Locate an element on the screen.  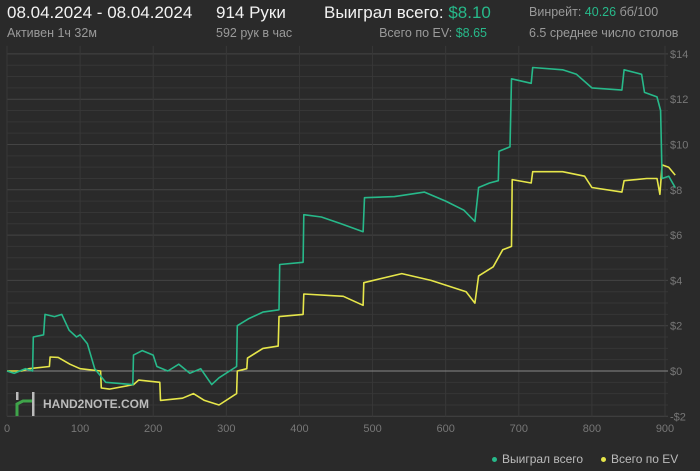
ev-total: Всего по EV: $8.65 is located at coordinates (433, 33).